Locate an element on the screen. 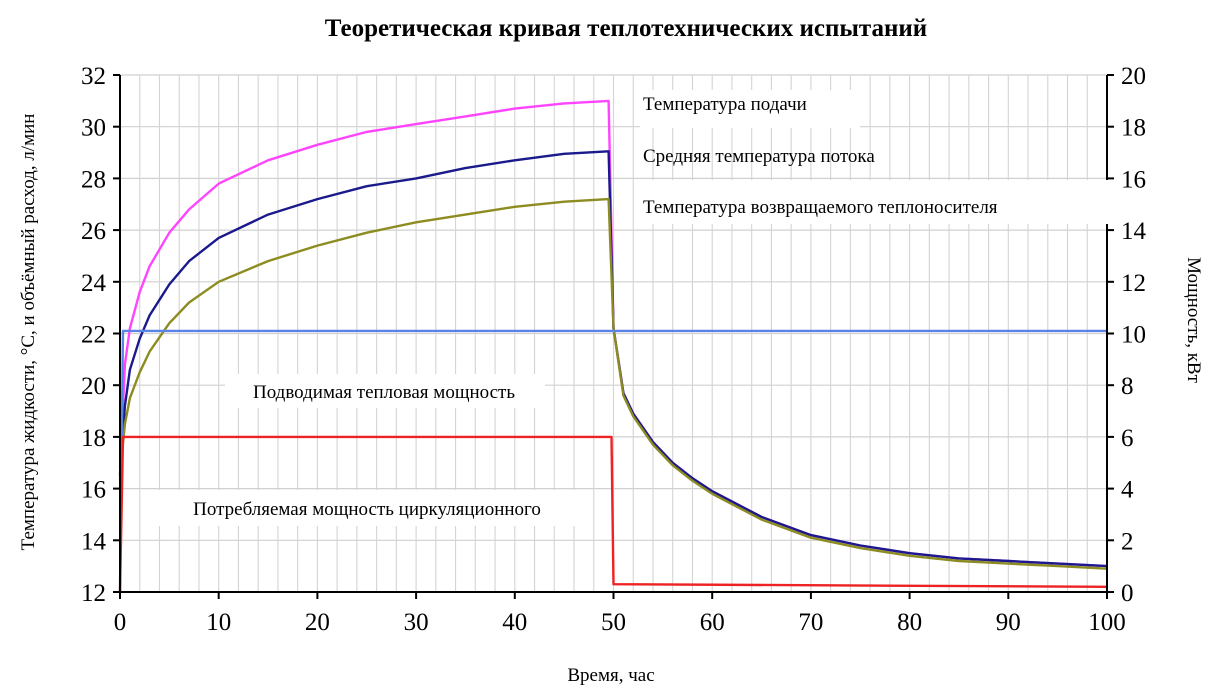 Image resolution: width=1211 pixels, height=685 pixels. x-tick-label: 100 is located at coordinates (1107, 622).